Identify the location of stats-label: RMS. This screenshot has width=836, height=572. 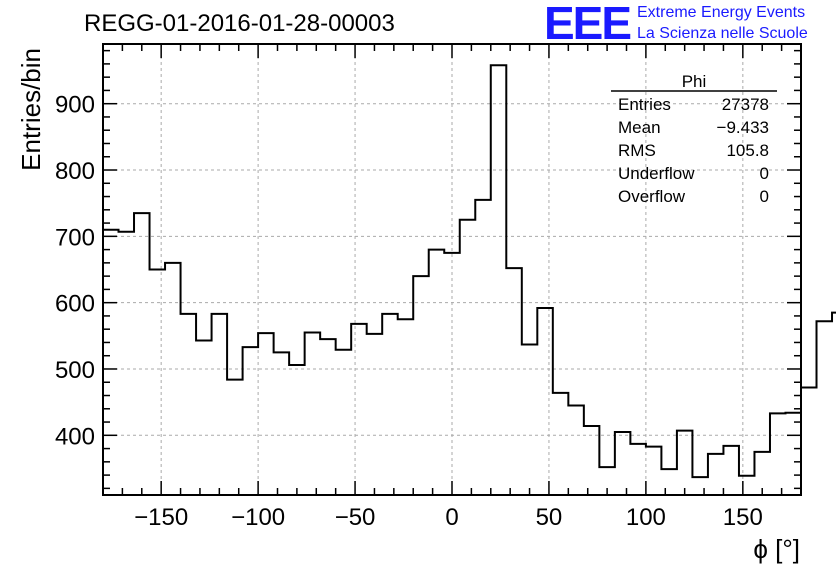
(637, 150).